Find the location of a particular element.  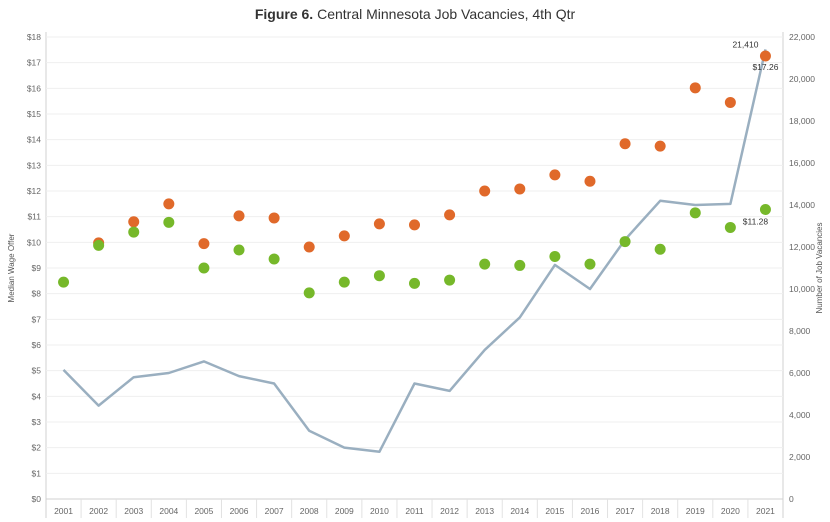

left-tick-label: $18 is located at coordinates (34, 37).